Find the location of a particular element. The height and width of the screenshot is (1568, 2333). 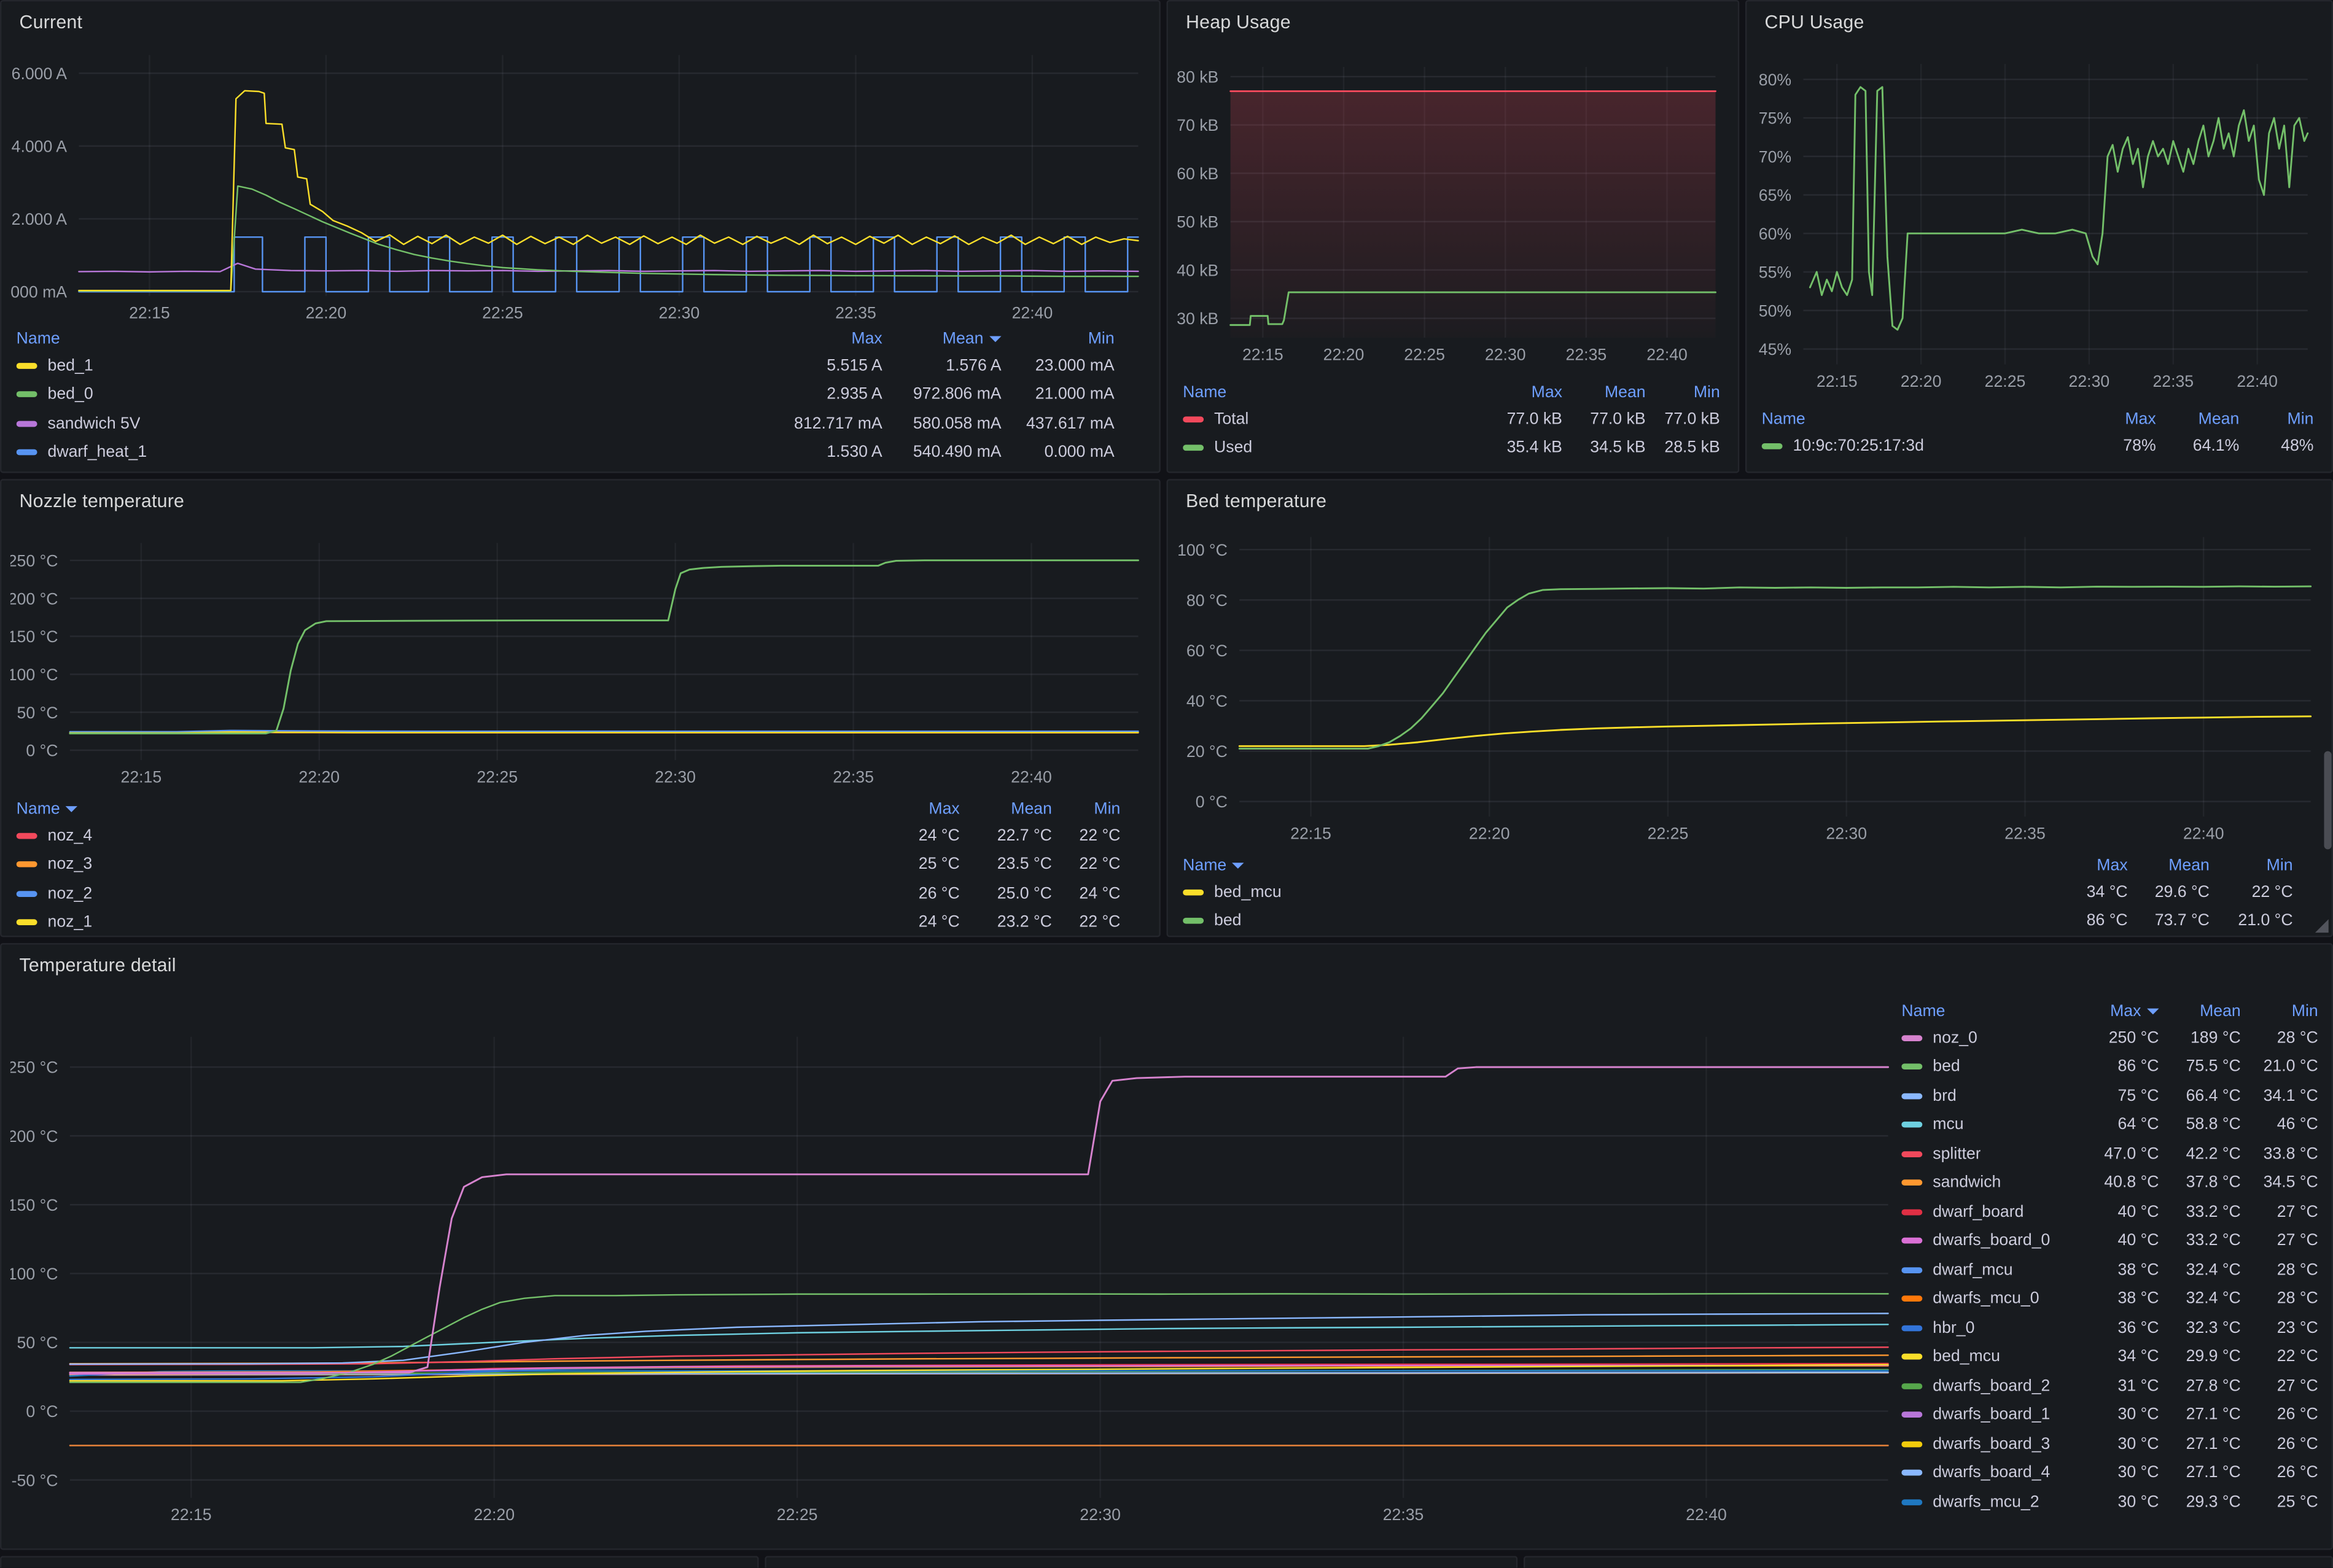

legend-max-dwarfs_board_1: 30 °C is located at coordinates (2138, 1415).